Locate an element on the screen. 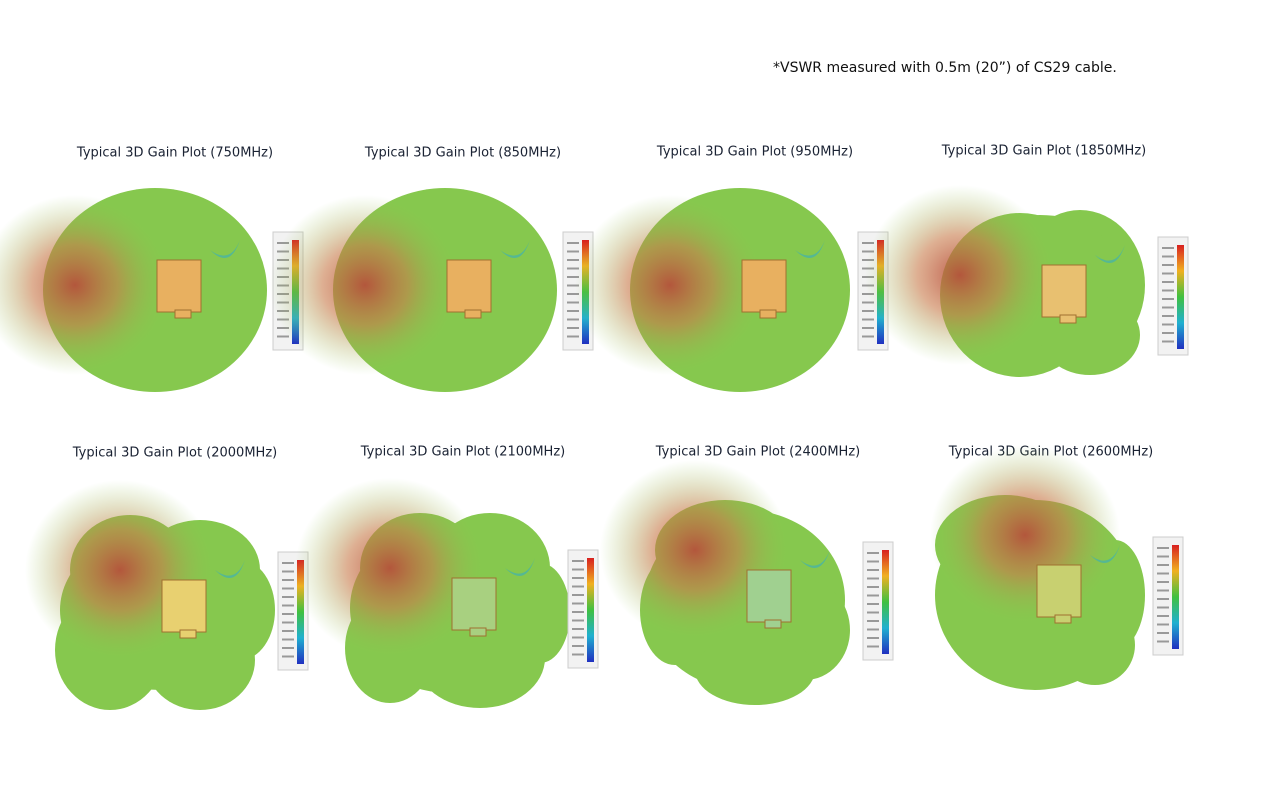  plot-title: Typical 3D Gain Plot (2400MHz) is located at coordinates (757, 452).